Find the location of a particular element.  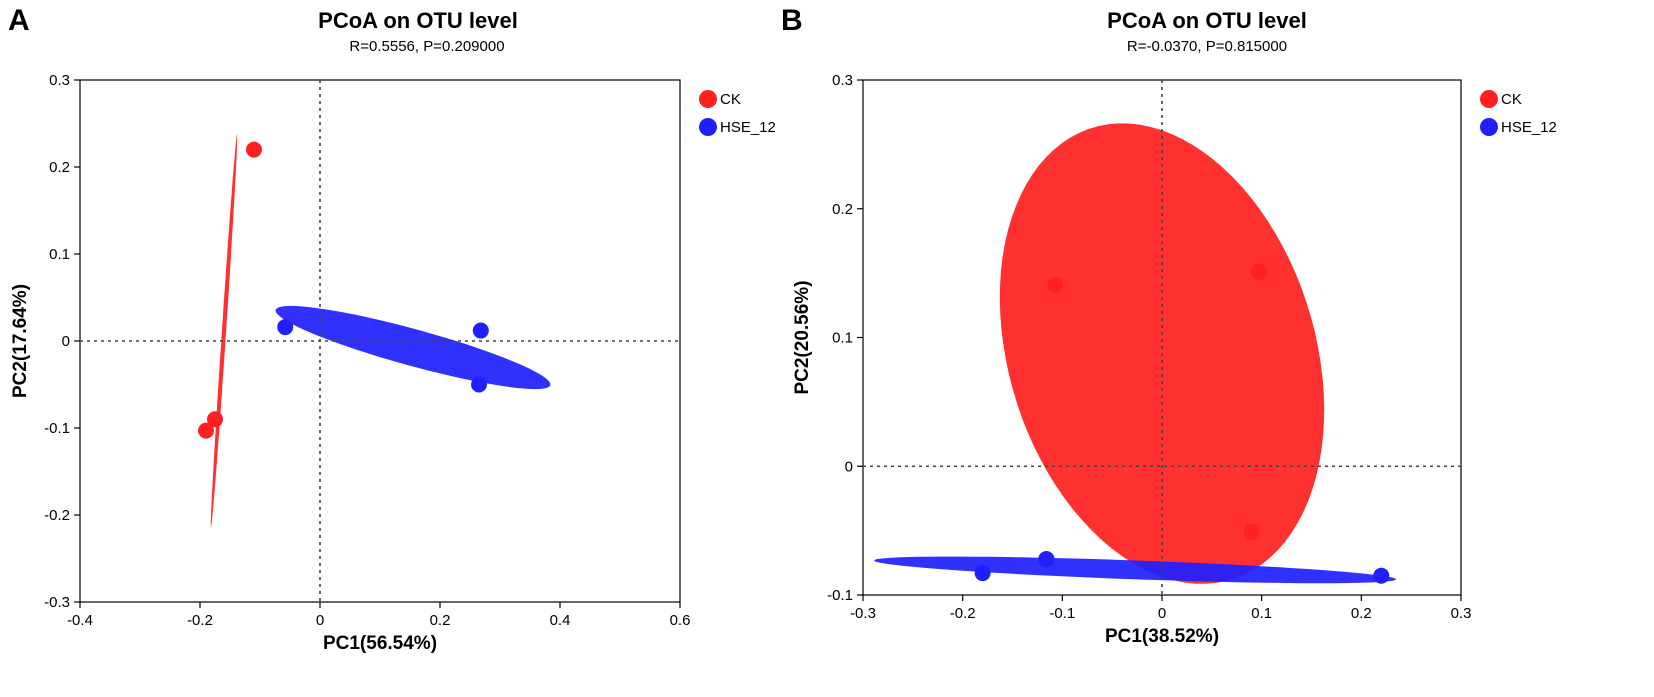

confidence-ellipse-ck is located at coordinates (224, 331).